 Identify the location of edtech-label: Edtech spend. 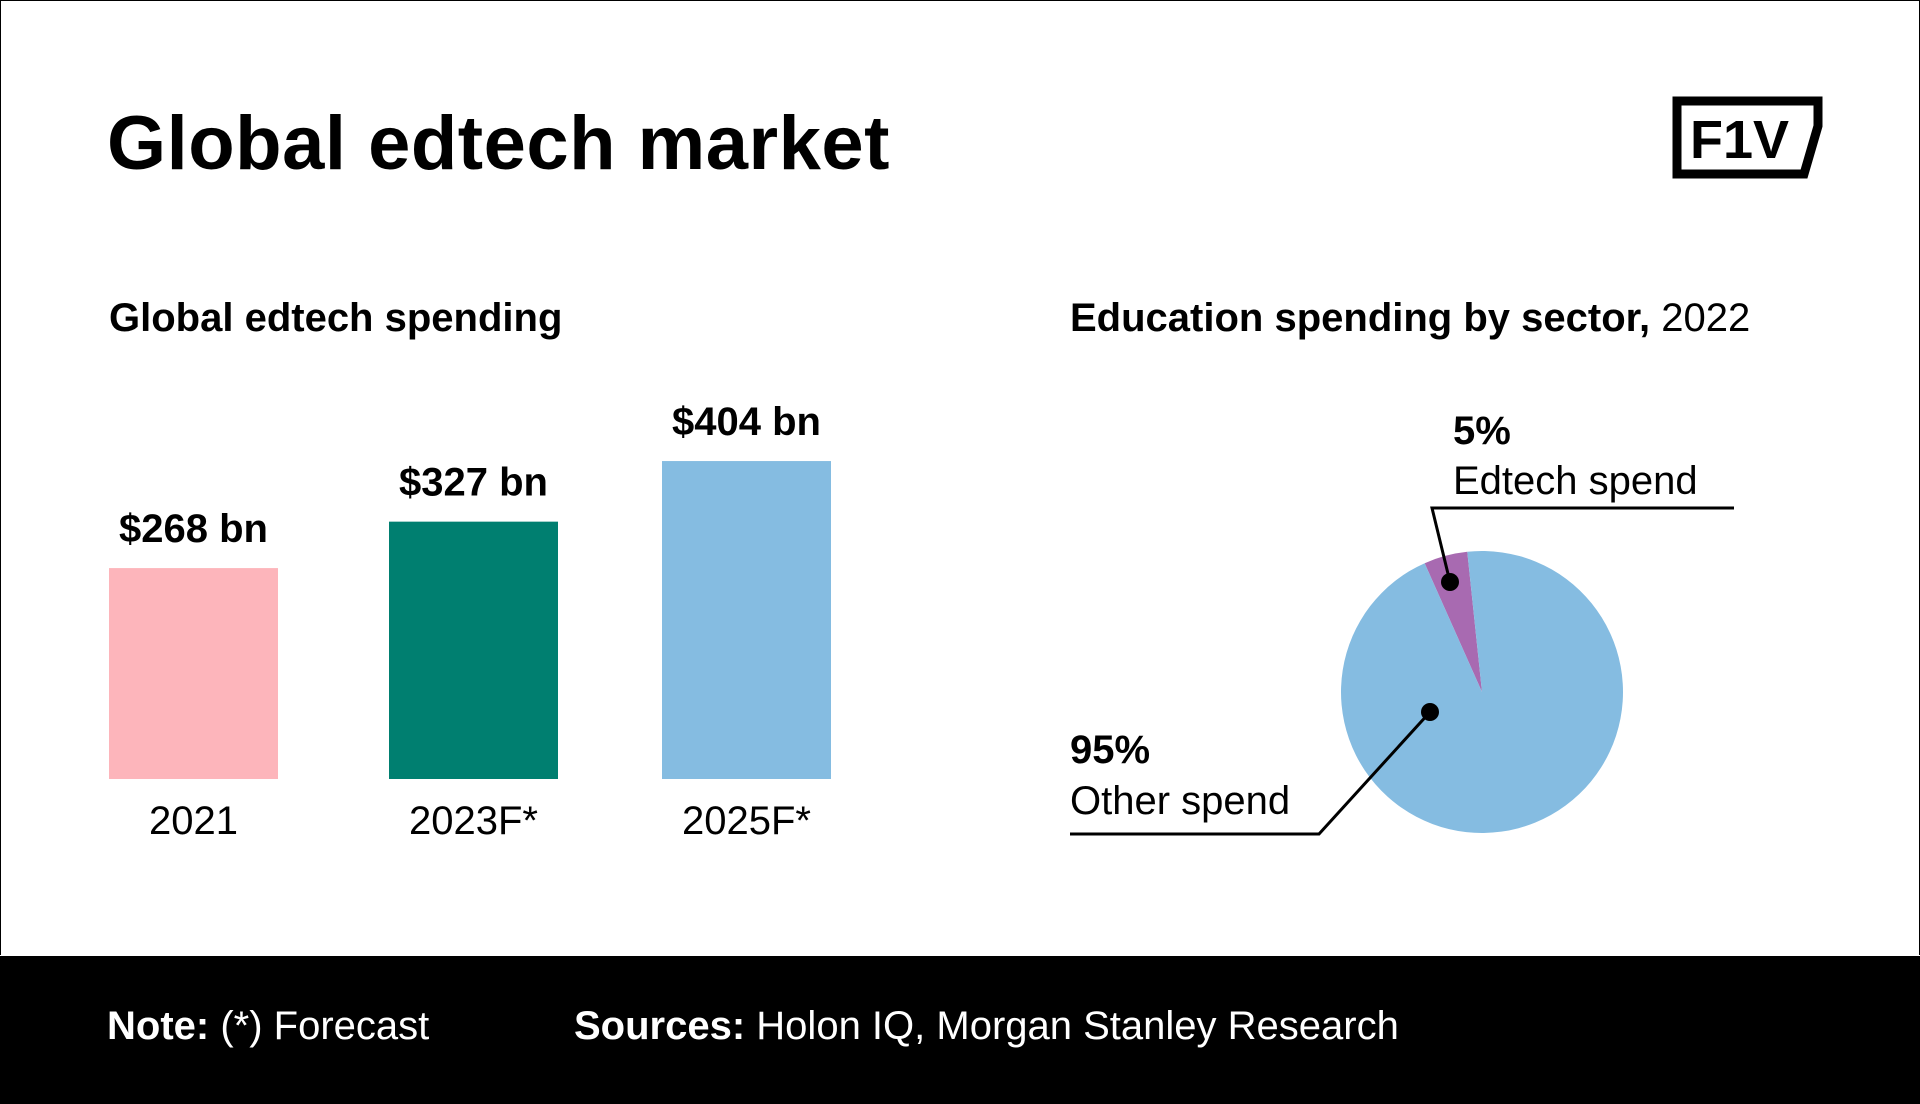
(1575, 481).